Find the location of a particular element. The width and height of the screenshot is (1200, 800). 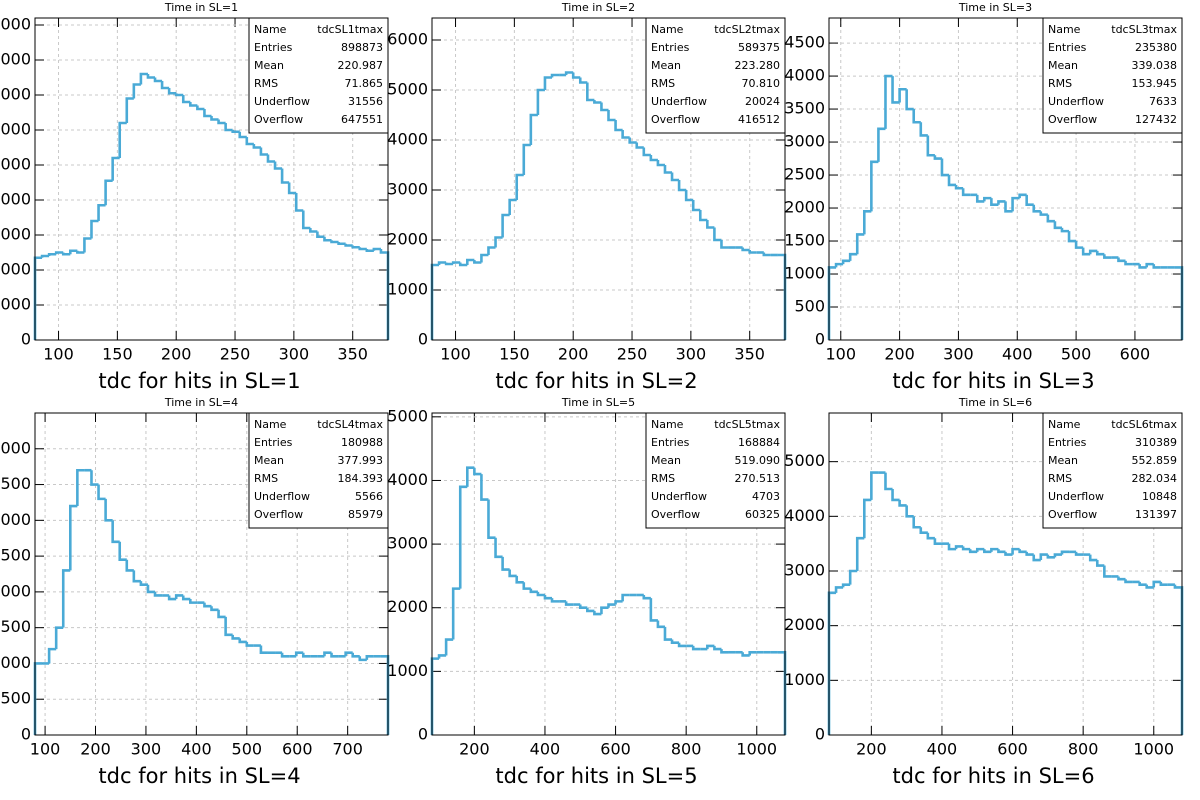

stats-value: 127432 is located at coordinates (1156, 119).